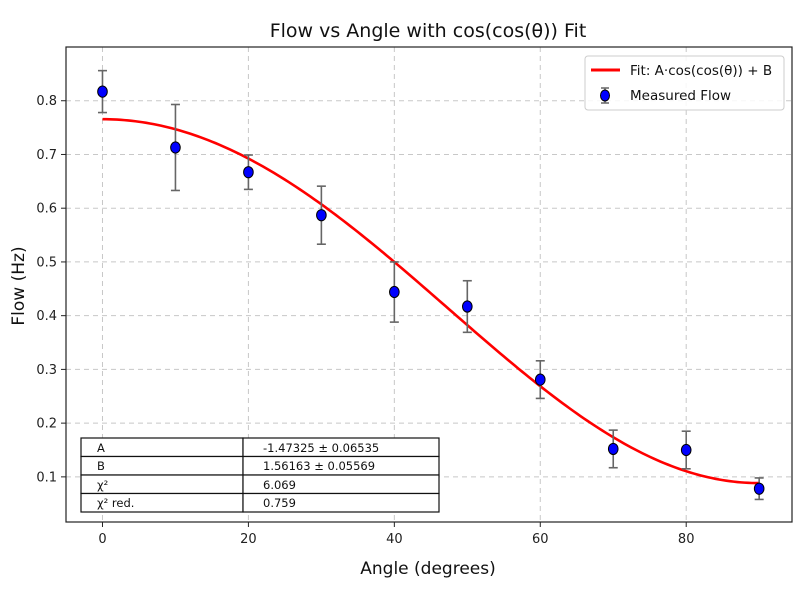 The width and height of the screenshot is (800, 600). What do you see at coordinates (248, 539) in the screenshot?
I see `x-tick-label: 20` at bounding box center [248, 539].